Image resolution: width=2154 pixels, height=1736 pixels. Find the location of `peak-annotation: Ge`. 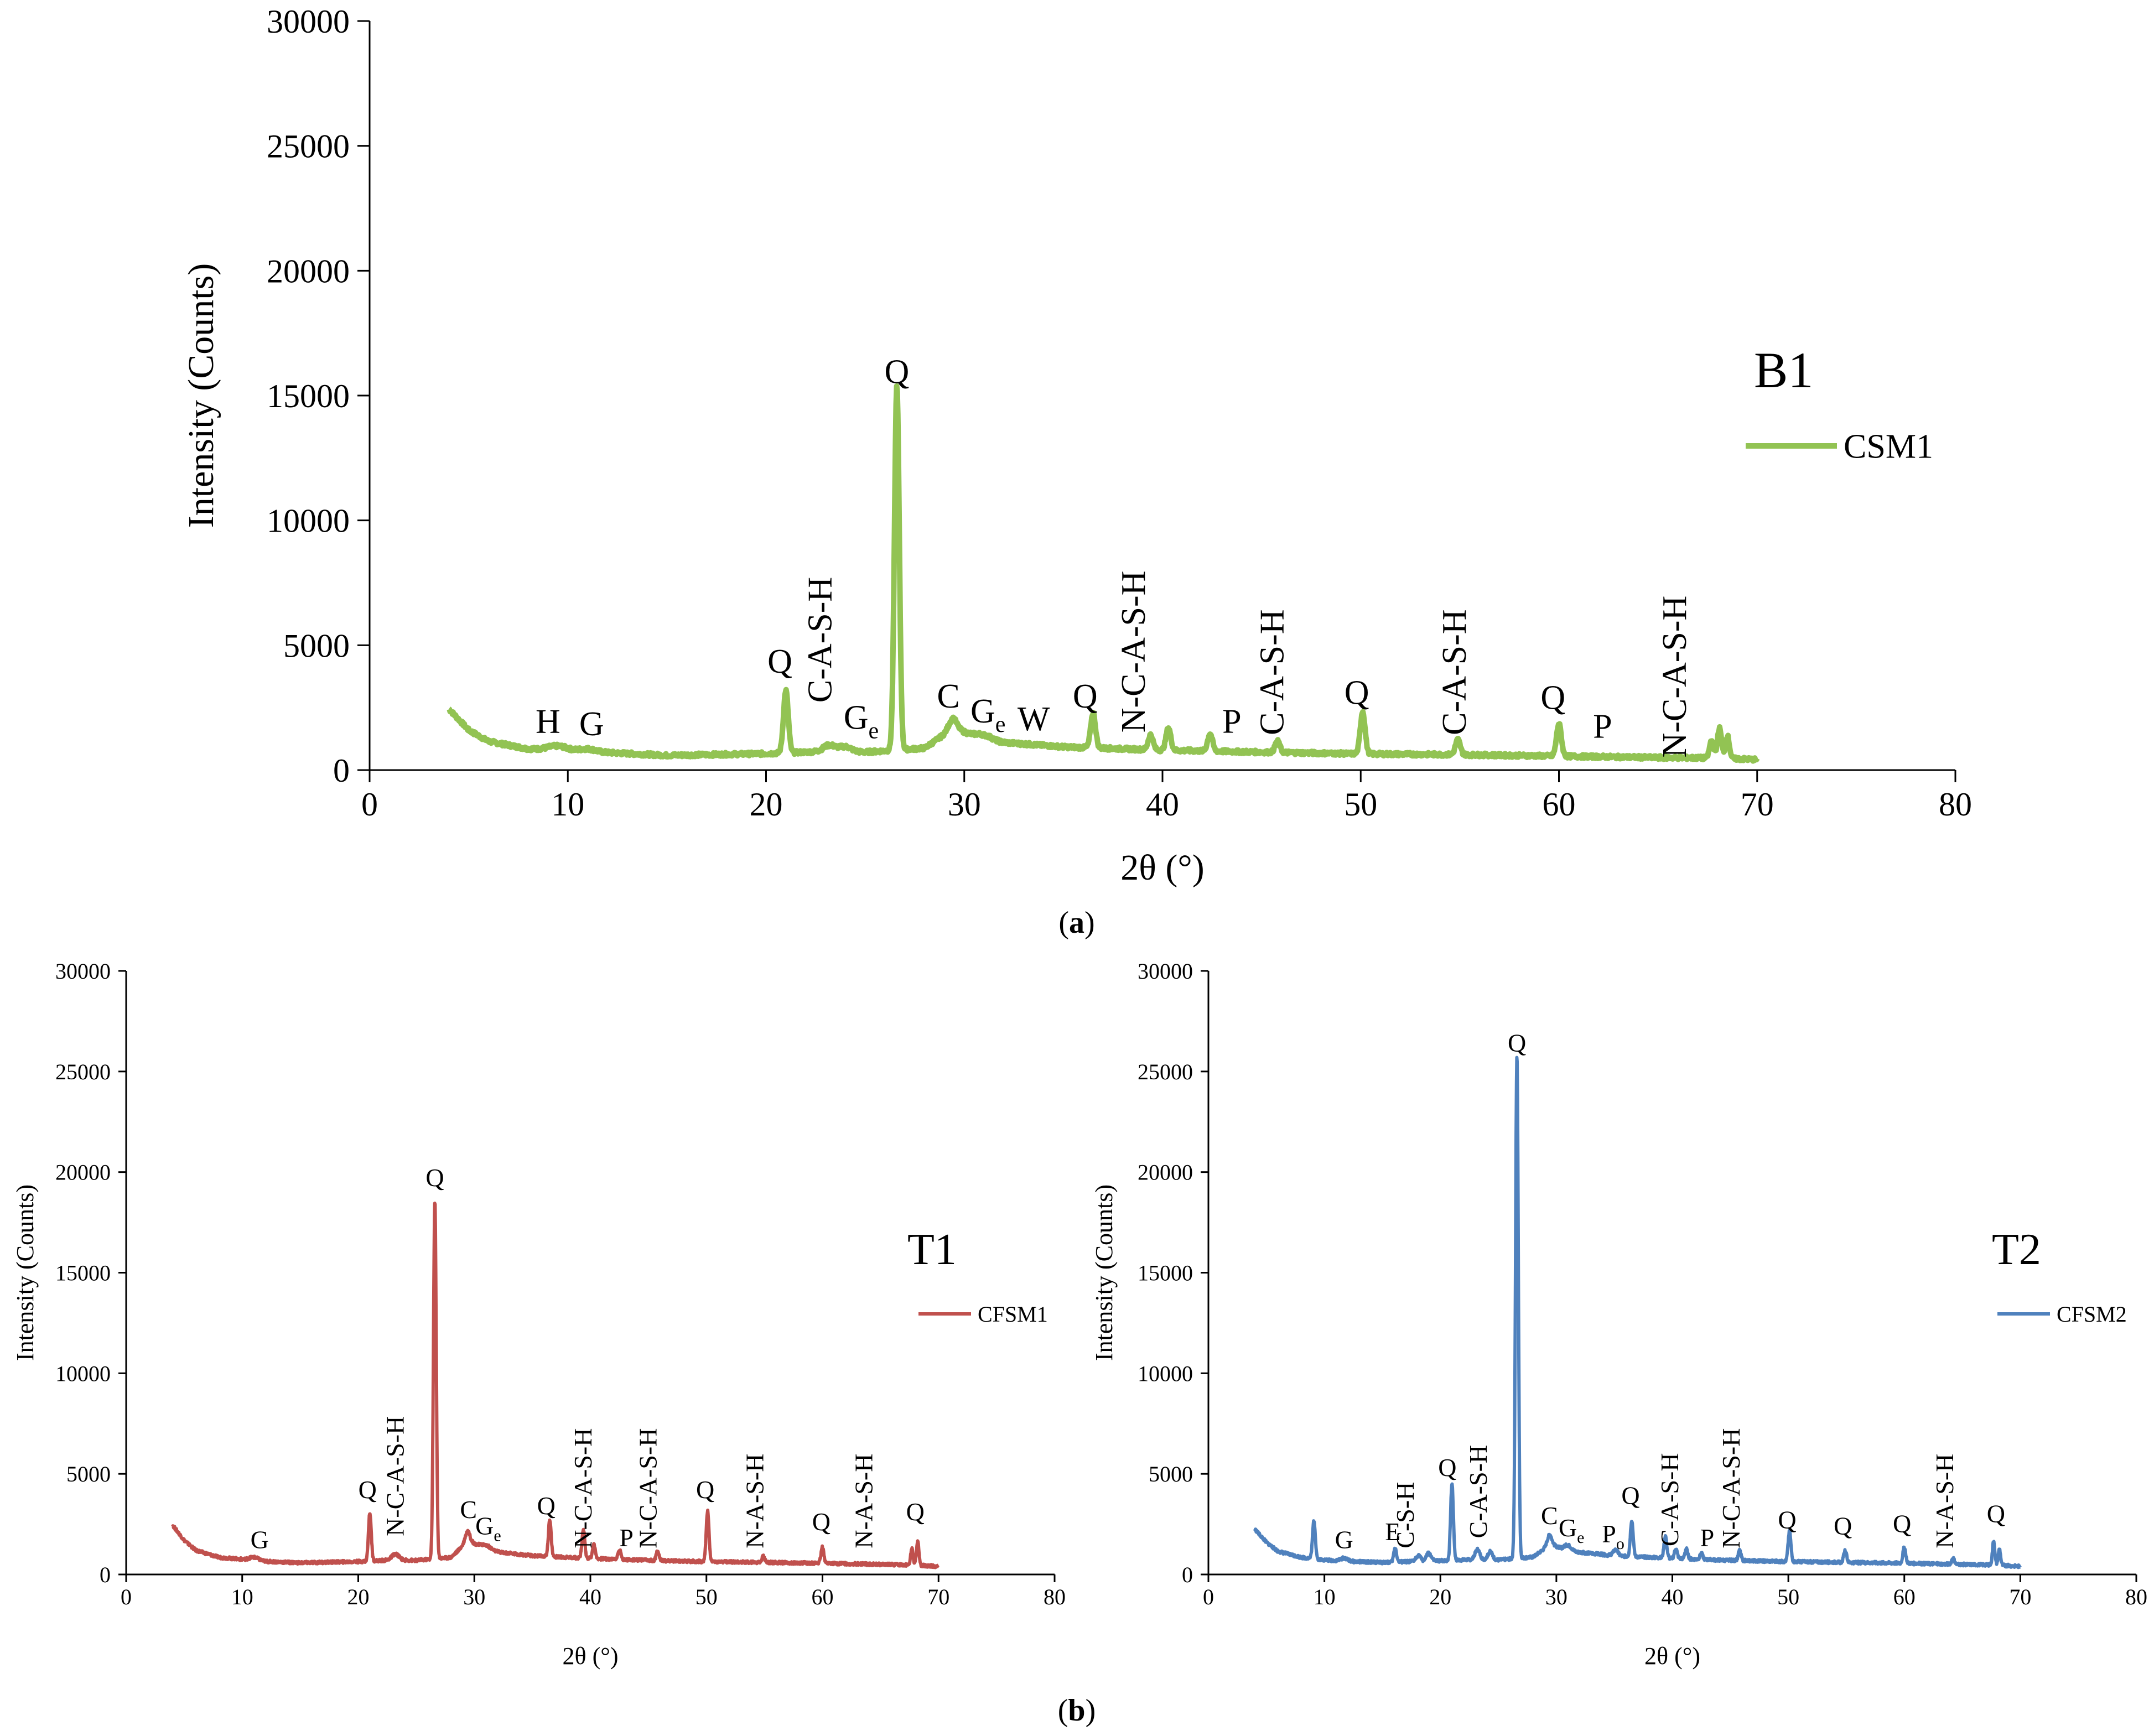

peak-annotation: Ge is located at coordinates (1572, 1530).